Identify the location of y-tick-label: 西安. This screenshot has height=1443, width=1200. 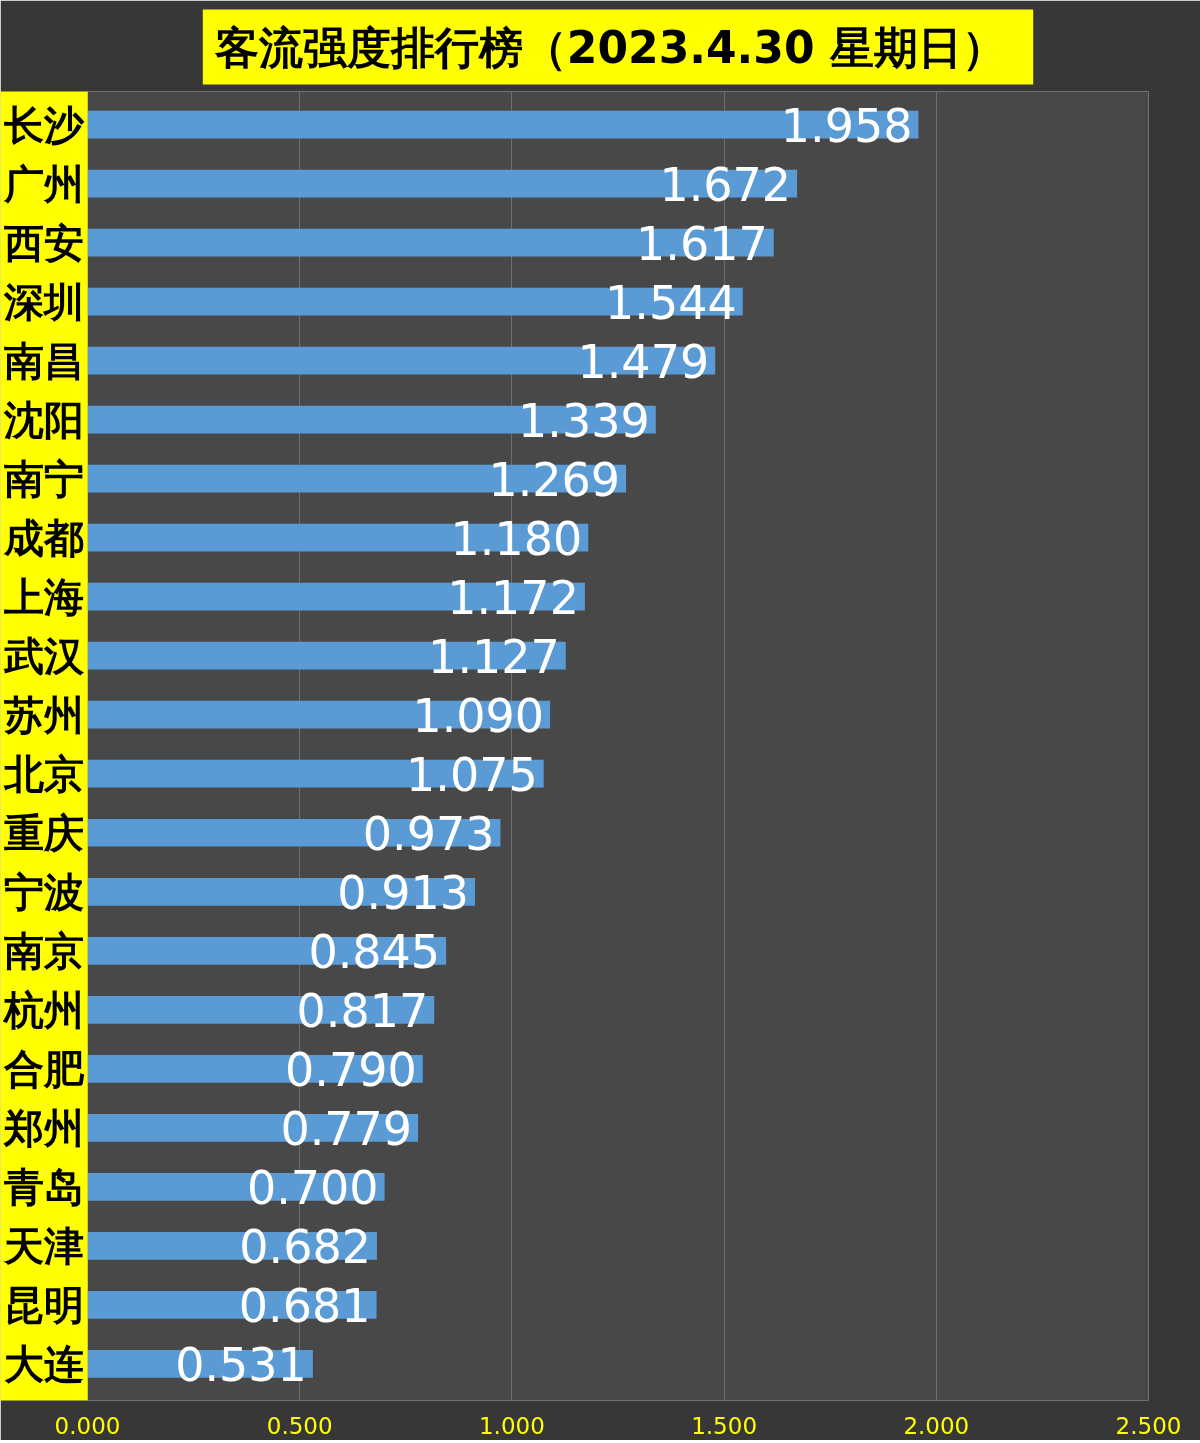
(43, 242).